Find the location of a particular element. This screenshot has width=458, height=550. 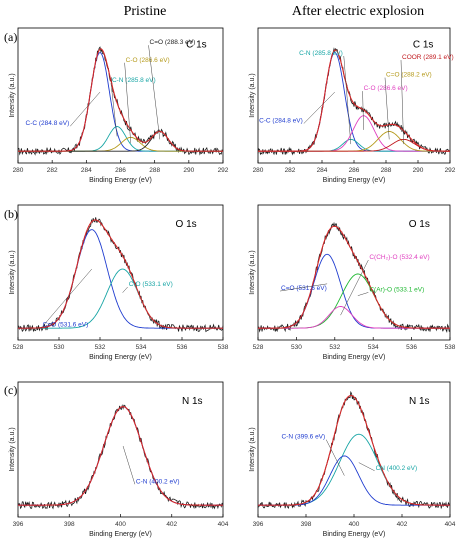

component-label-2: C(CH₂)-O (532.4 eV) is located at coordinates (399, 257).